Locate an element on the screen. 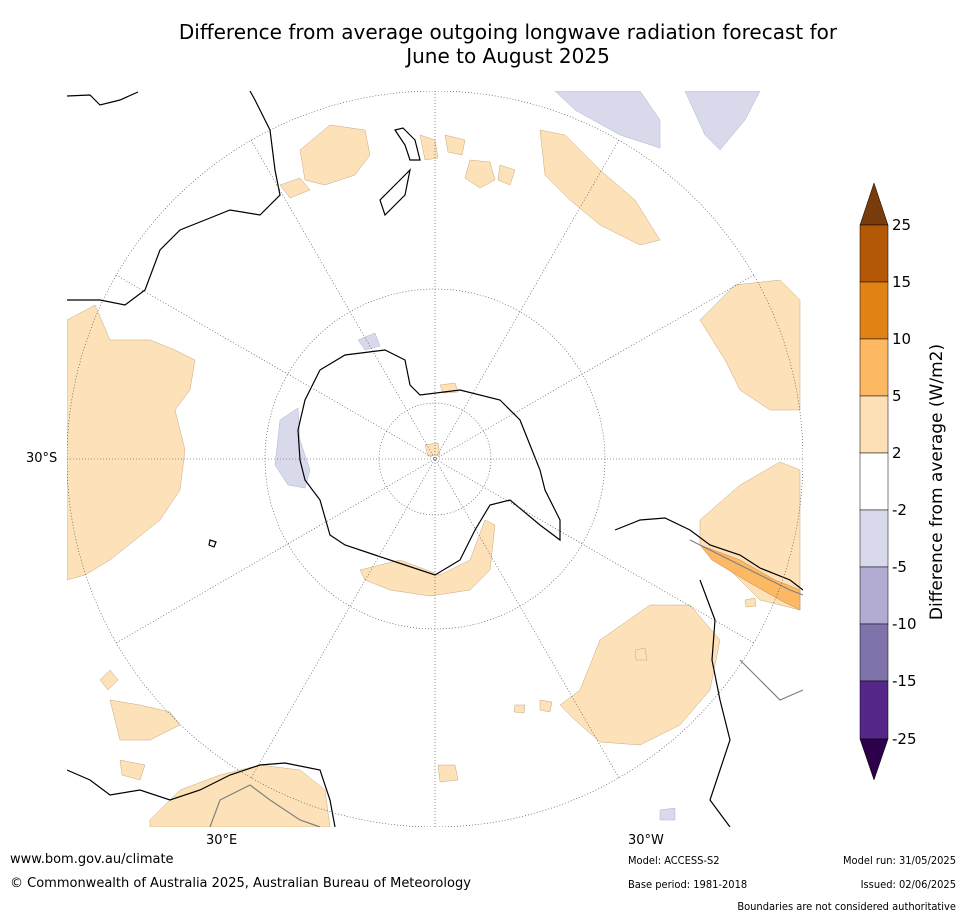 This screenshot has width=965, height=919. colorbar-tick: 2 is located at coordinates (897, 453).